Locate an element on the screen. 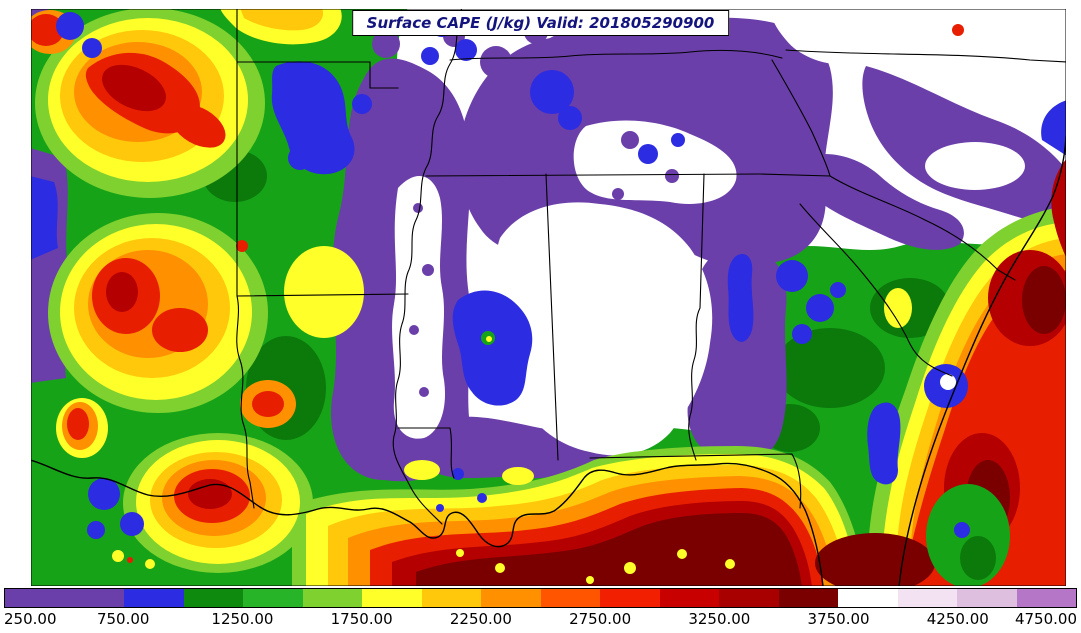 The image size is (1081, 633). colorbar-tick-label: 250.00 is located at coordinates (30, 619).